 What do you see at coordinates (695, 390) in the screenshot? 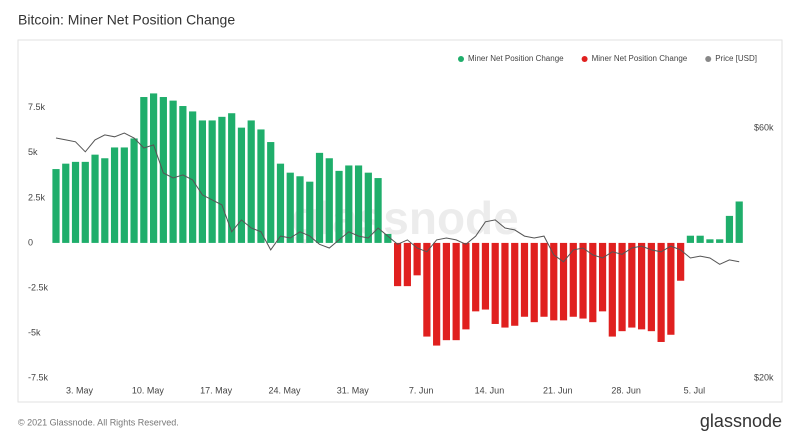
I see `x-tick-label: 5. Jul` at bounding box center [695, 390].